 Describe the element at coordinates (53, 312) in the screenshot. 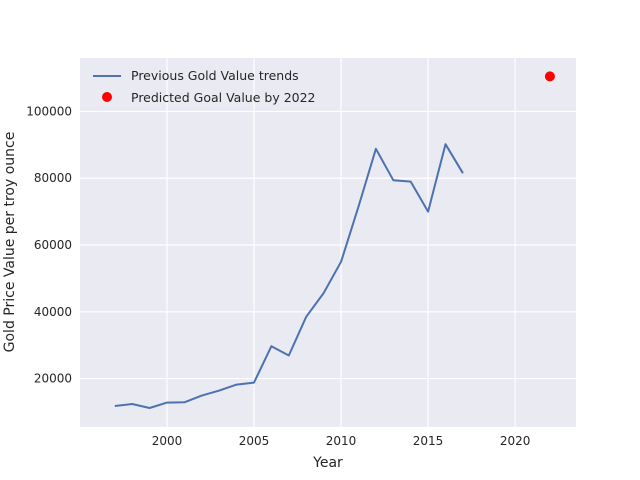

I see `y-tick-label: 40000` at that location.